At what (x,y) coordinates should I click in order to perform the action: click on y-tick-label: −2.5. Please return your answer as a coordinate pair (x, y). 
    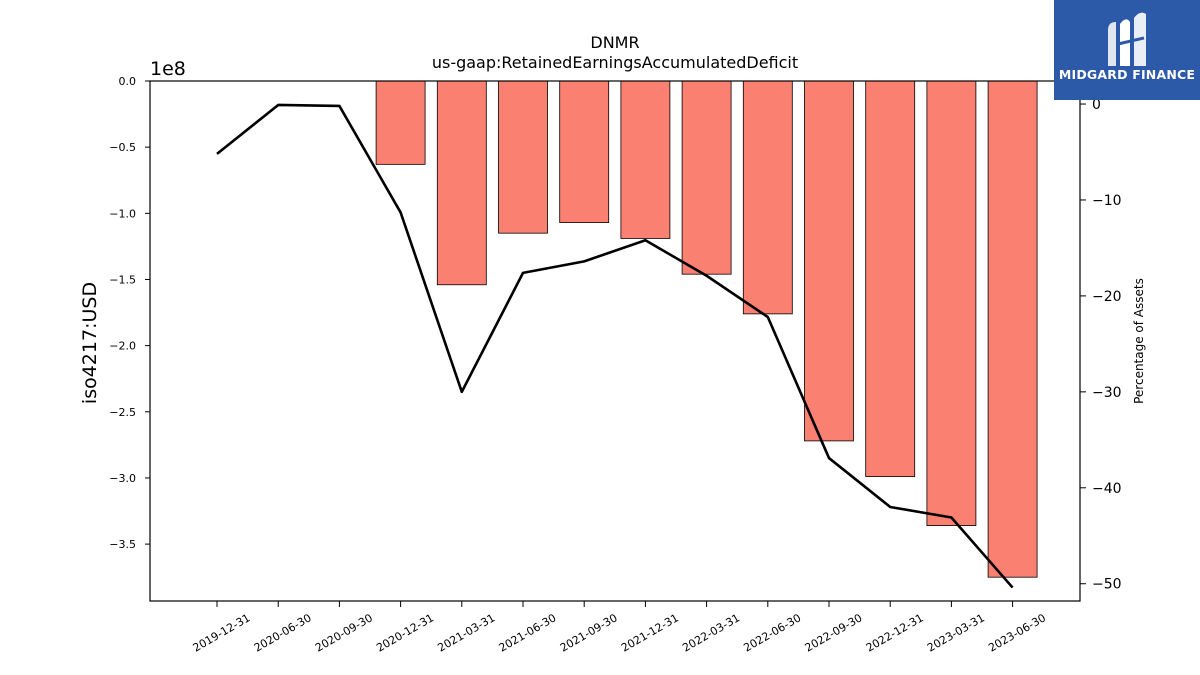
    Looking at the image, I should click on (122, 412).